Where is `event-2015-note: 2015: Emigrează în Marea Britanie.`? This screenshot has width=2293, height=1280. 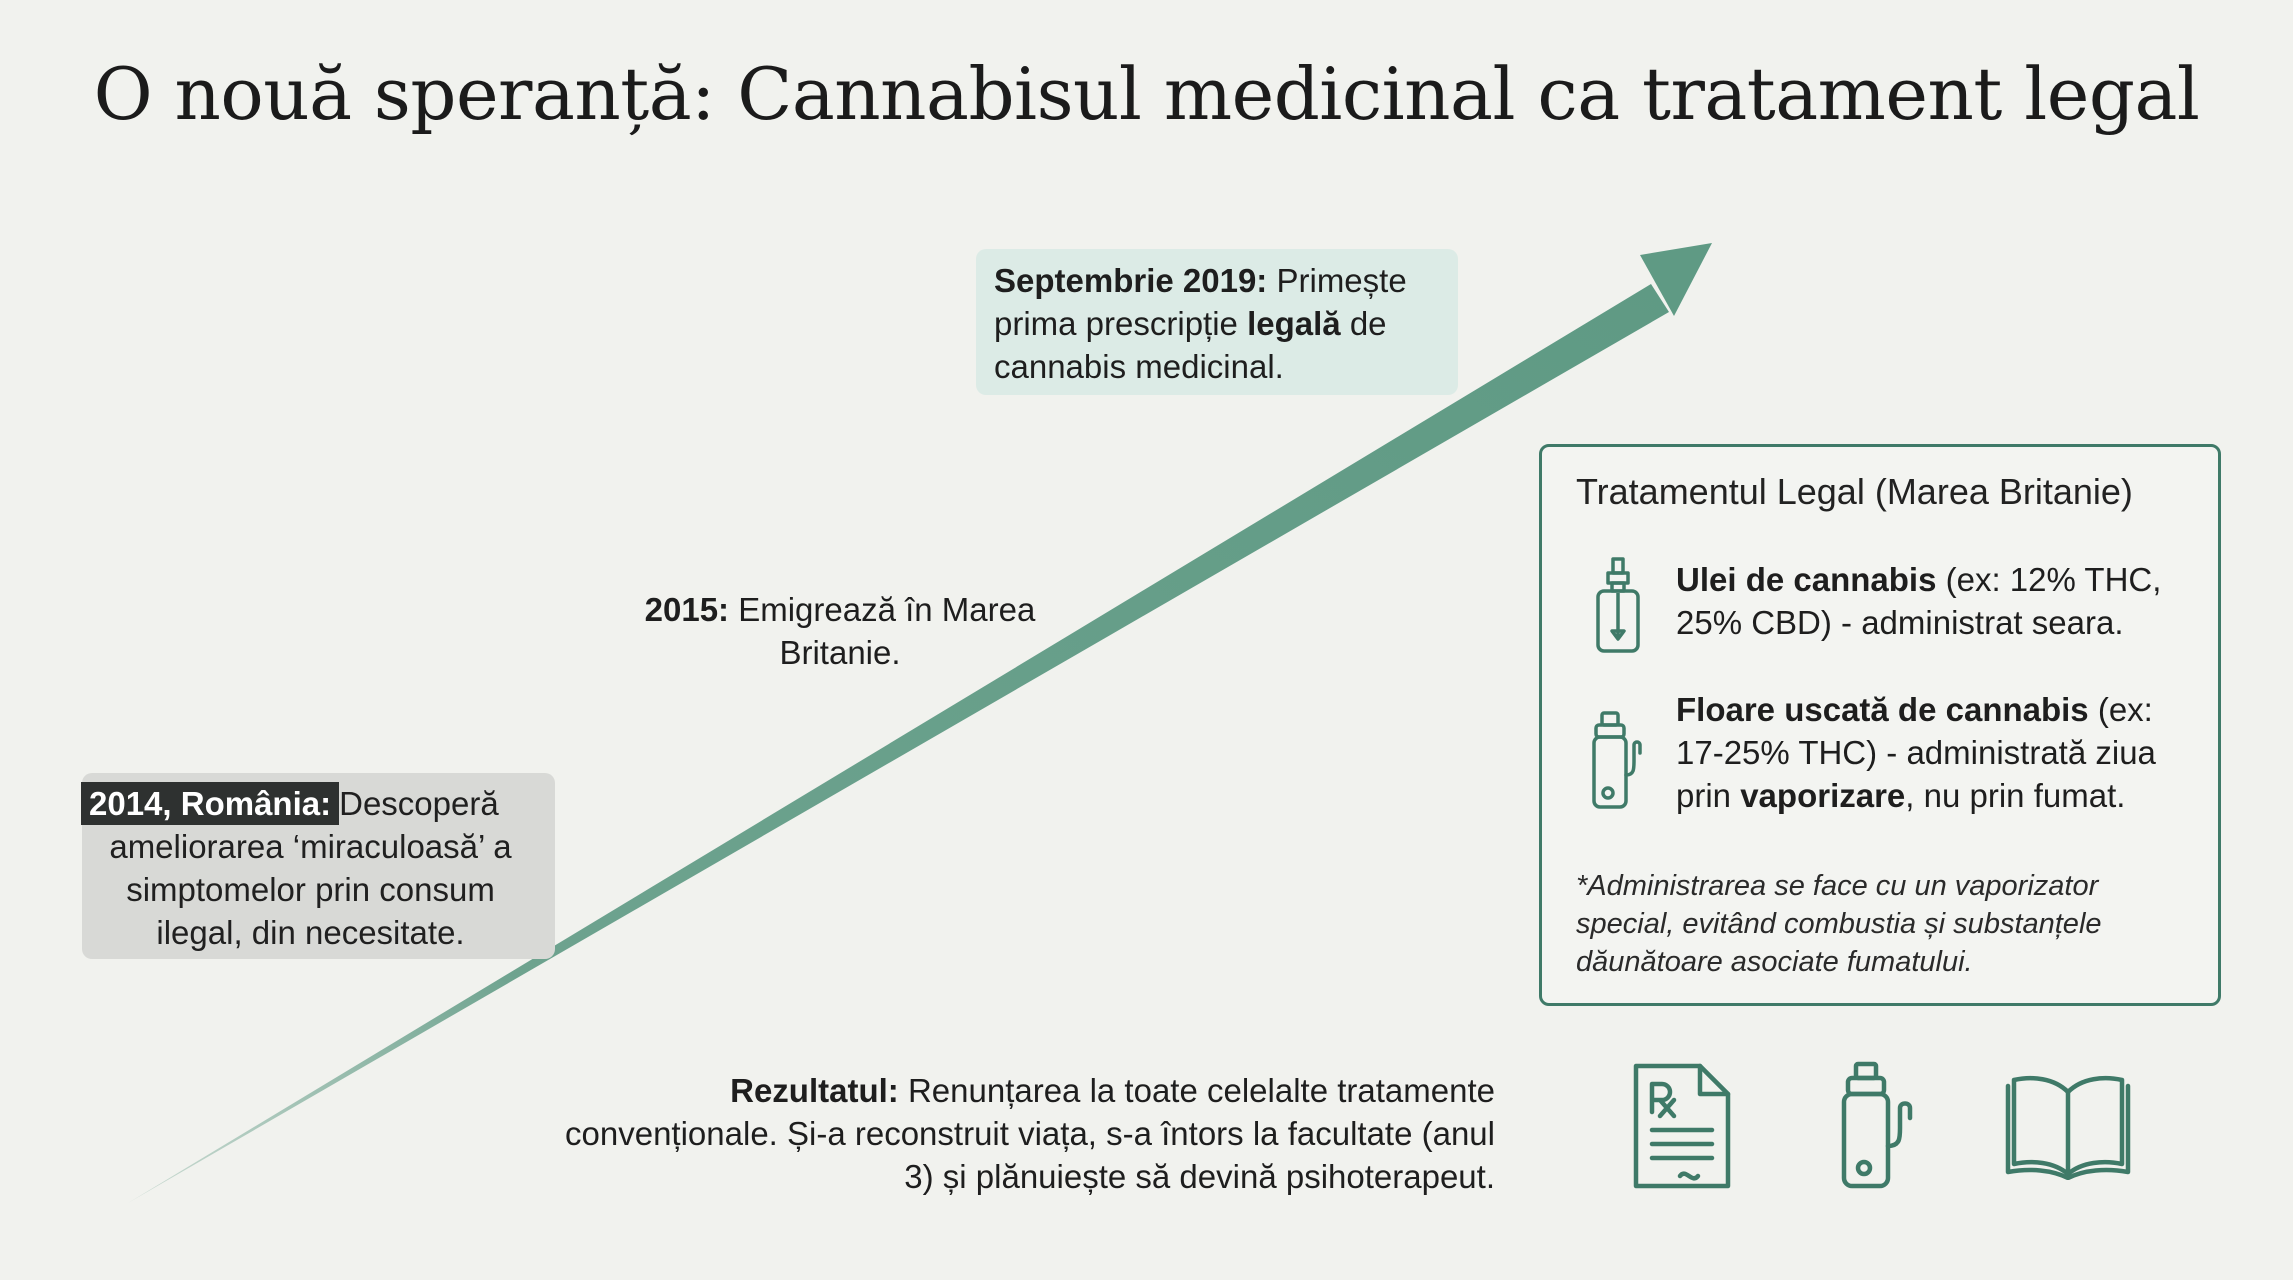 event-2015-note: 2015: Emigrează în Marea Britanie. is located at coordinates (840, 631).